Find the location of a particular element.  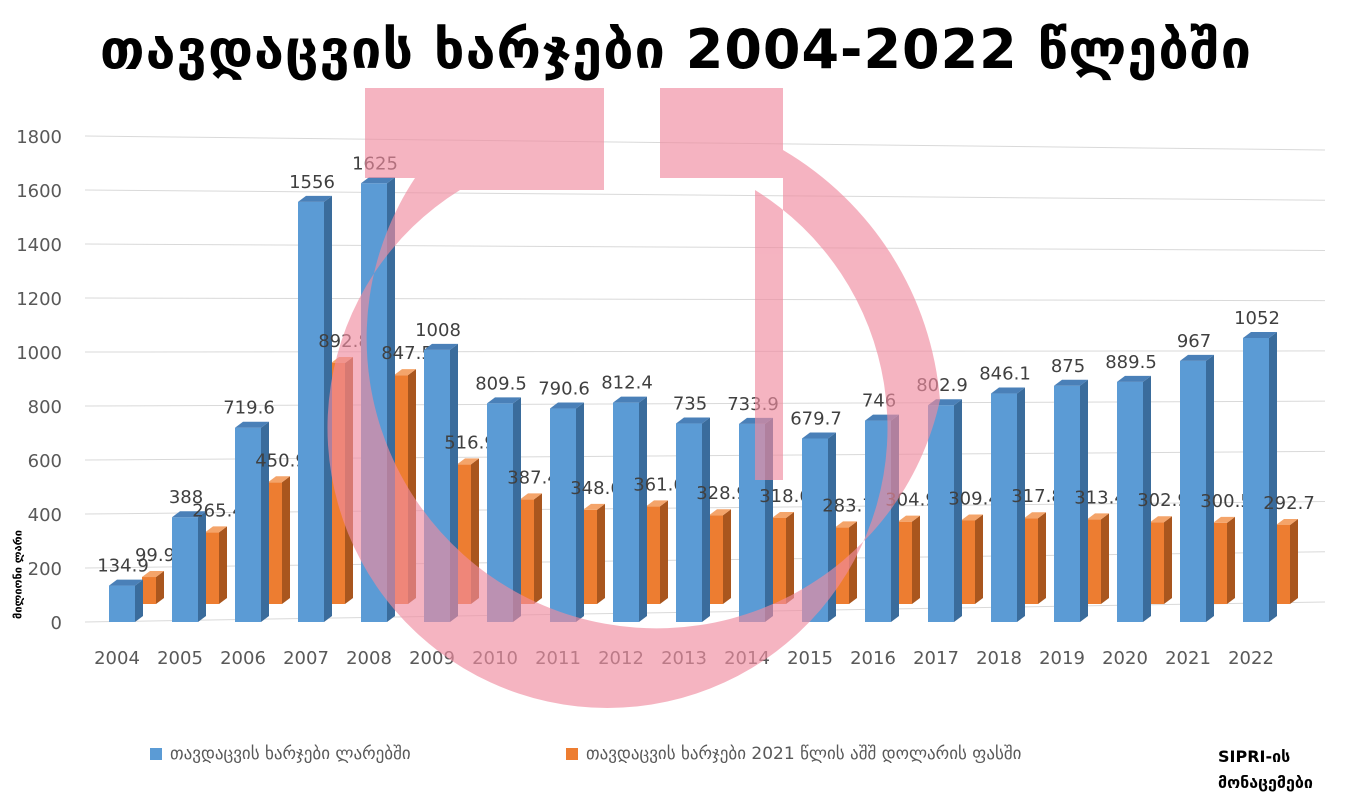

data-label-usd: 361.6 is located at coordinates (659, 484).